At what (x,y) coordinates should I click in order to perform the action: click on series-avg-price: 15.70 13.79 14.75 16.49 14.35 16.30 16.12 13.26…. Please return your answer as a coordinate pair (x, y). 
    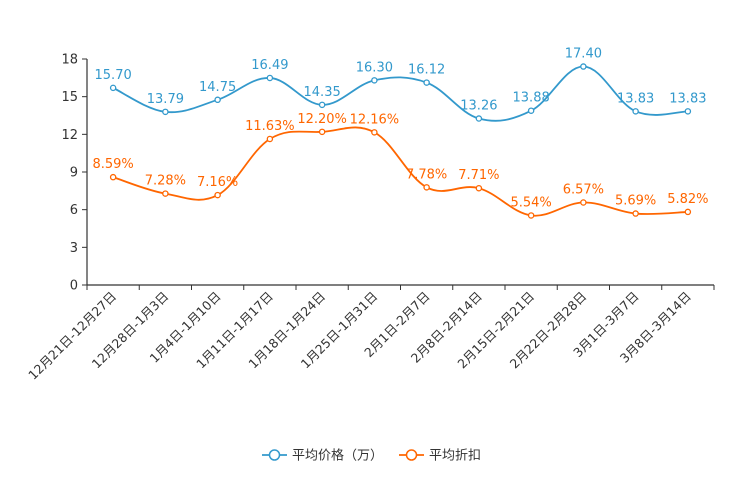
    Looking at the image, I should click on (400, 84).